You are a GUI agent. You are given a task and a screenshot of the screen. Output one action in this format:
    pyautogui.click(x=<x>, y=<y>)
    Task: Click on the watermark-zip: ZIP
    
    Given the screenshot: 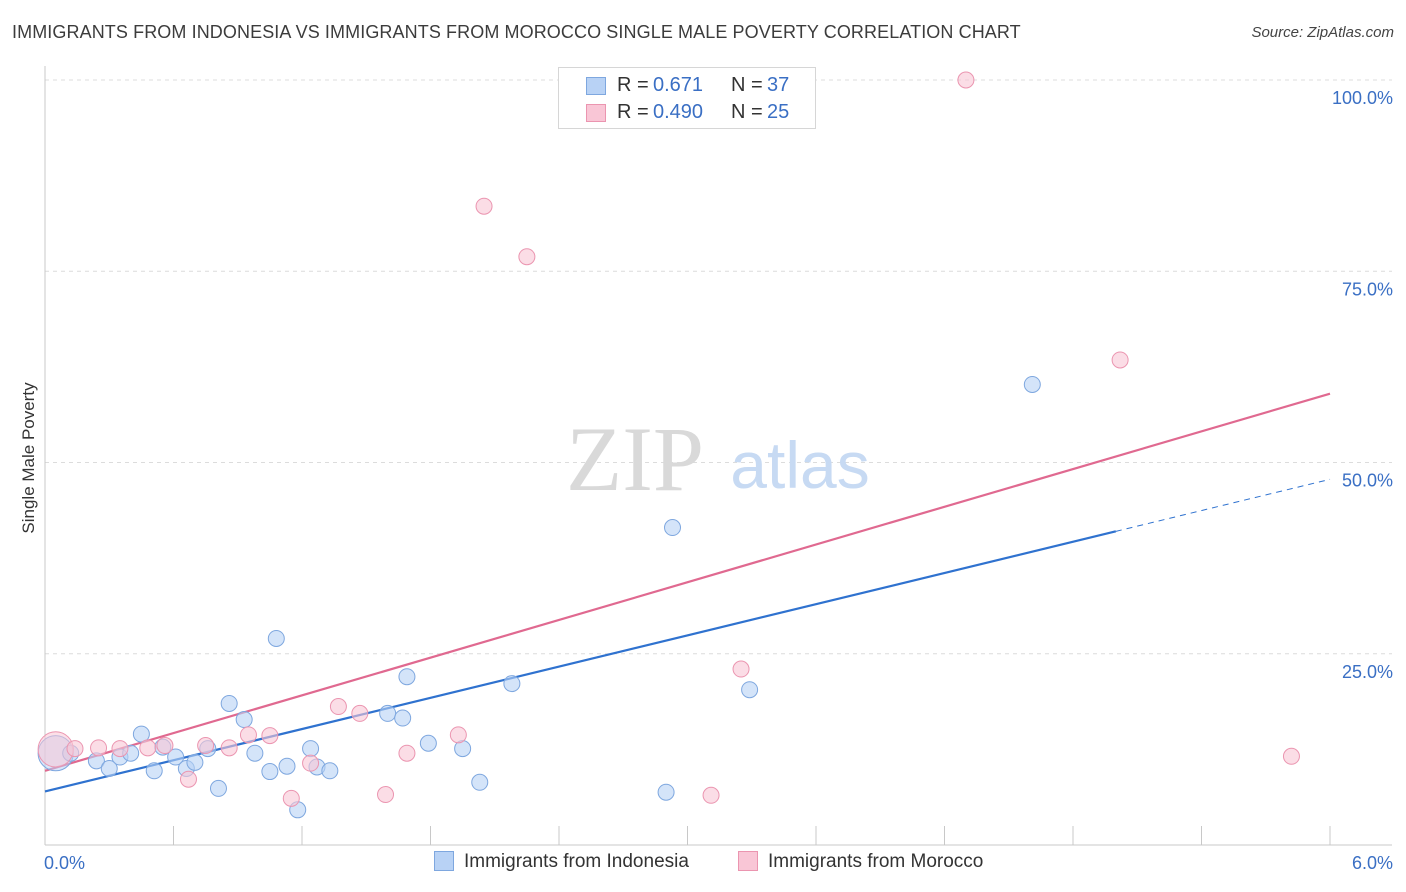 What is the action you would take?
    pyautogui.click(x=635, y=459)
    